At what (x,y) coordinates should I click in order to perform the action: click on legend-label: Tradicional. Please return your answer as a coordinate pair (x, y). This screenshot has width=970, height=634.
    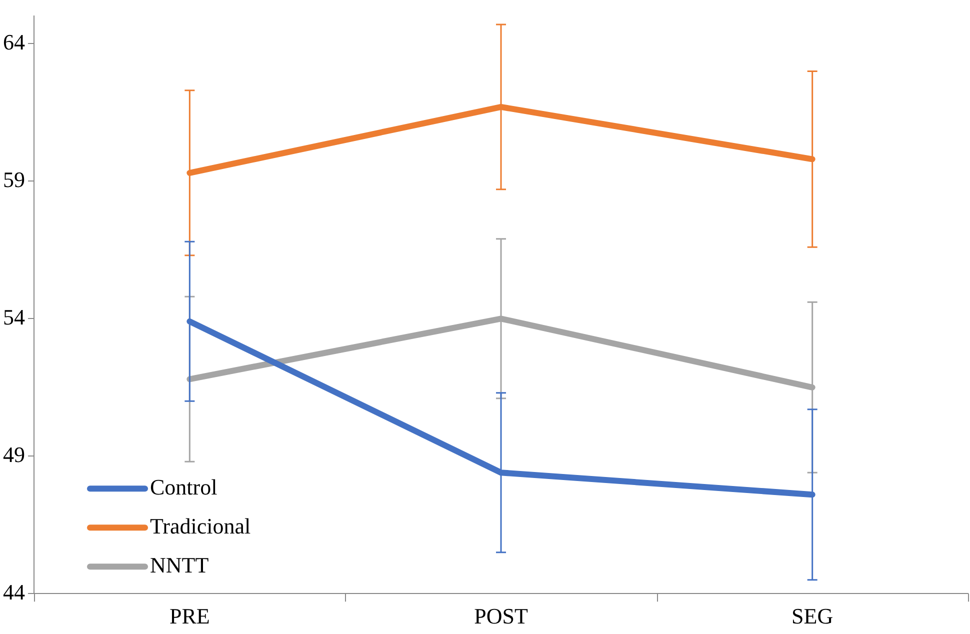
    Looking at the image, I should click on (200, 525).